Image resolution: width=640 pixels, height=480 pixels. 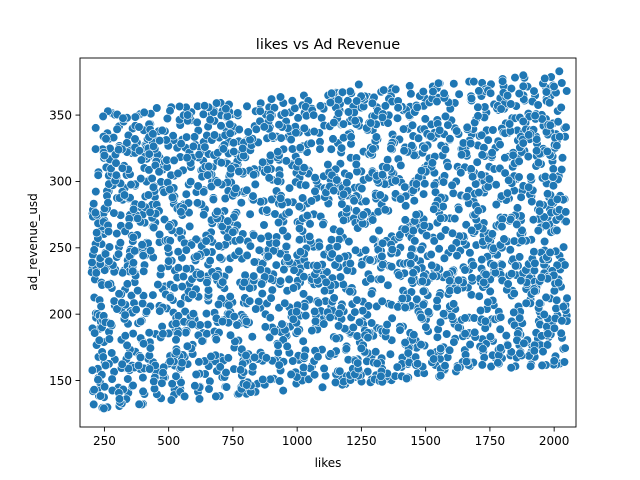 I want to click on x-axis-label: likes, so click(x=328, y=463).